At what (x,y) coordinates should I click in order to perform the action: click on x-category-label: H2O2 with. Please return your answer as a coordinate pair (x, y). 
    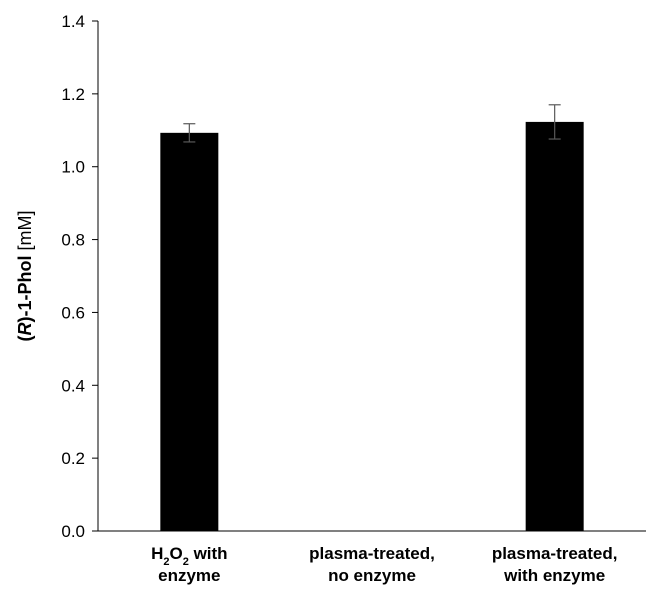
    Looking at the image, I should click on (189, 556).